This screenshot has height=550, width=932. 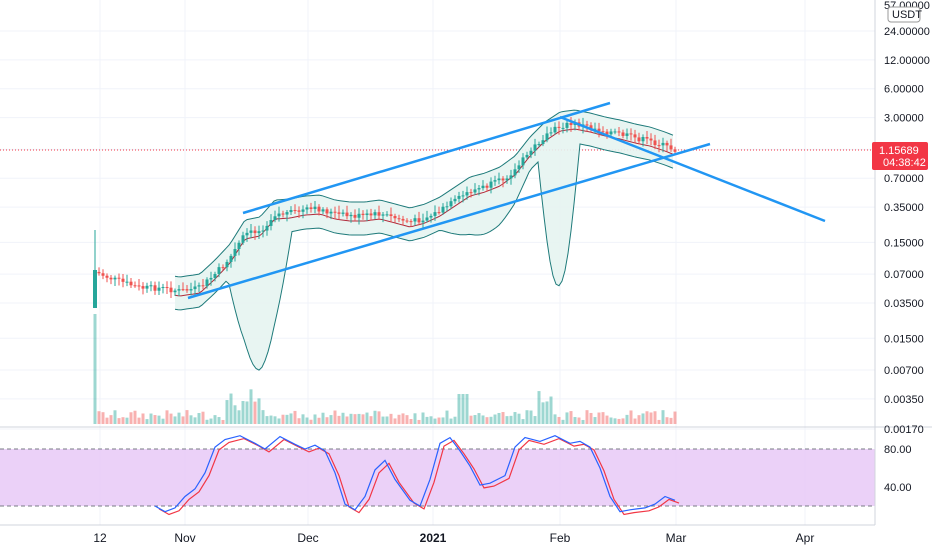 I want to click on price-tick-label: 0.07000, so click(x=904, y=275).